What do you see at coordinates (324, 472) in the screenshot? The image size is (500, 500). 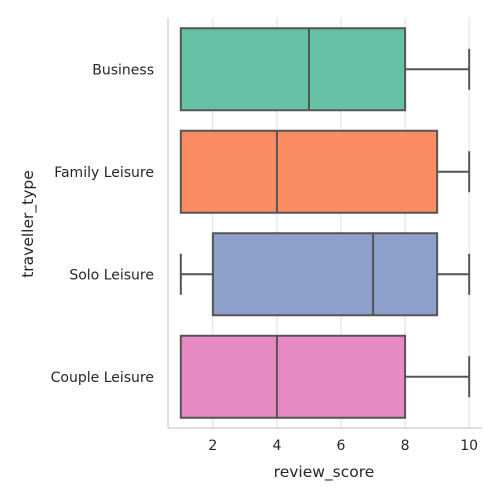 I see `x-axis-title: review_score` at bounding box center [324, 472].